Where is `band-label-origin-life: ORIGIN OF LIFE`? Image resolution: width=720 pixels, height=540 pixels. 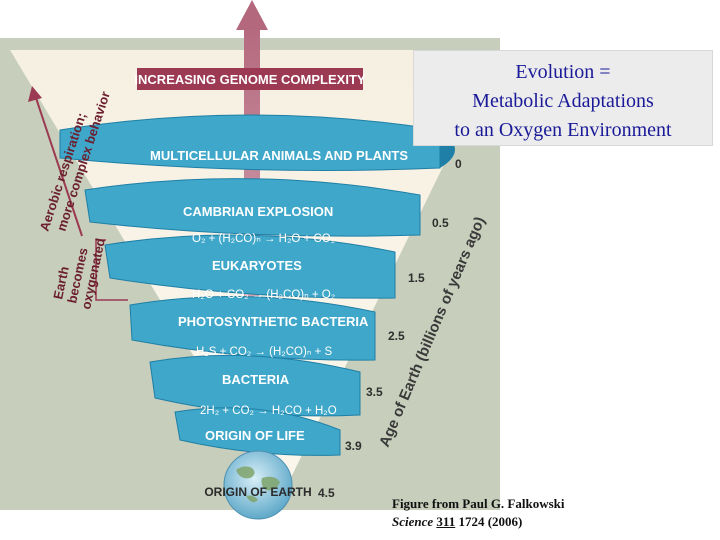
band-label-origin-life: ORIGIN OF LIFE is located at coordinates (255, 435).